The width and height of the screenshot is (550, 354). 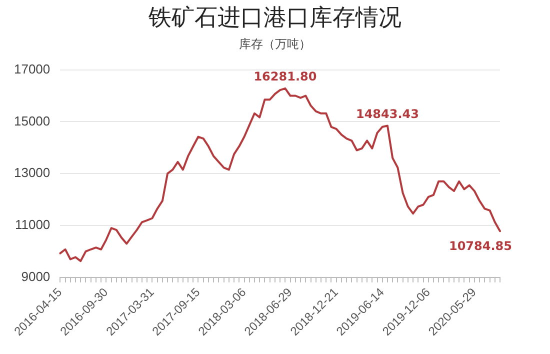 What do you see at coordinates (480, 246) in the screenshot?
I see `data-label: 10784.85` at bounding box center [480, 246].